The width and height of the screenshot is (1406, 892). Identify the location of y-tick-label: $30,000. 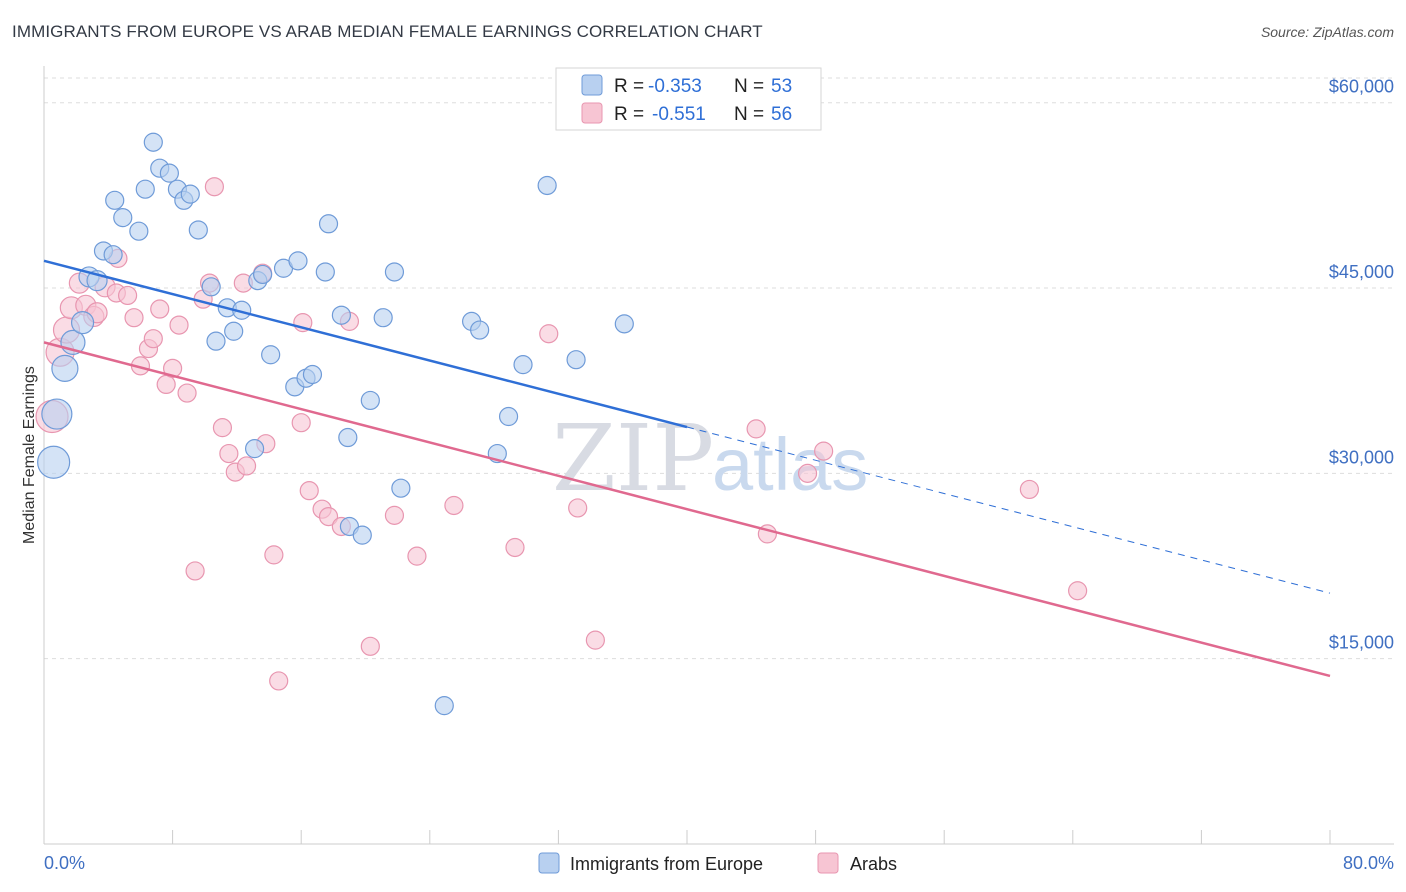
(1361, 457).